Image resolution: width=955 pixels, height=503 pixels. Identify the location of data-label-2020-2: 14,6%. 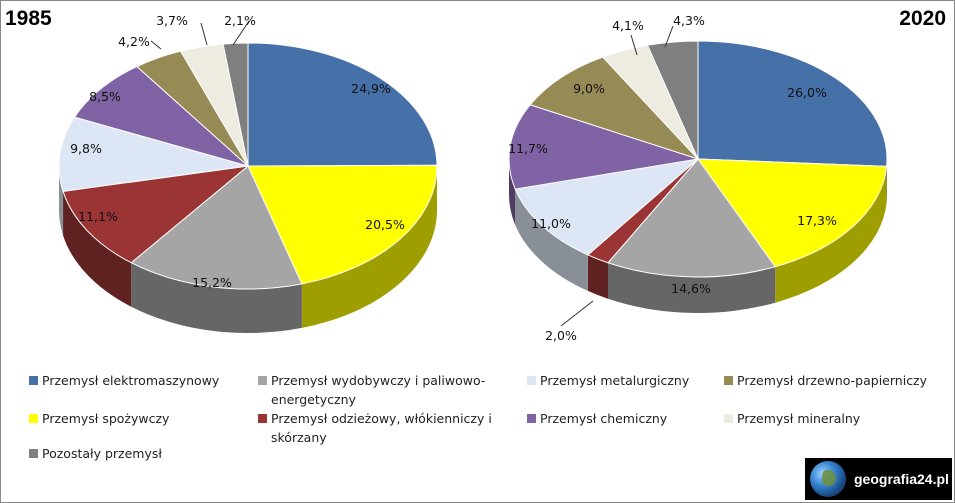
(691, 288).